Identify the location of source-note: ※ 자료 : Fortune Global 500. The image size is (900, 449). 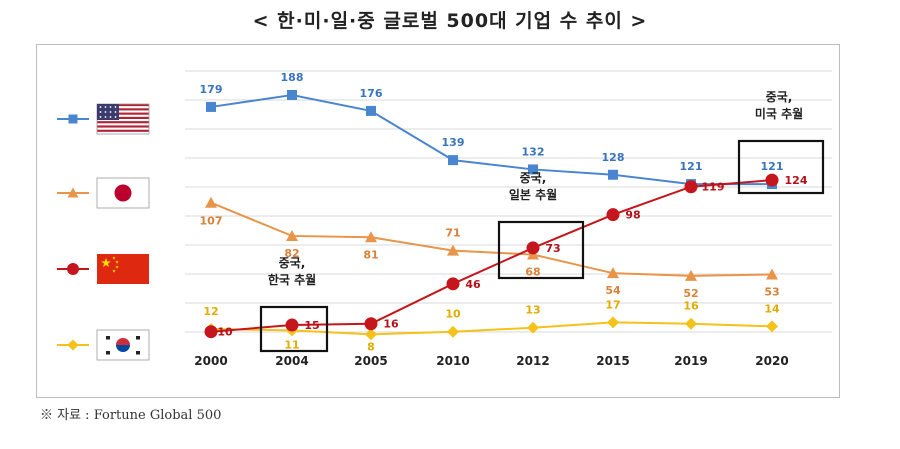
(131, 415).